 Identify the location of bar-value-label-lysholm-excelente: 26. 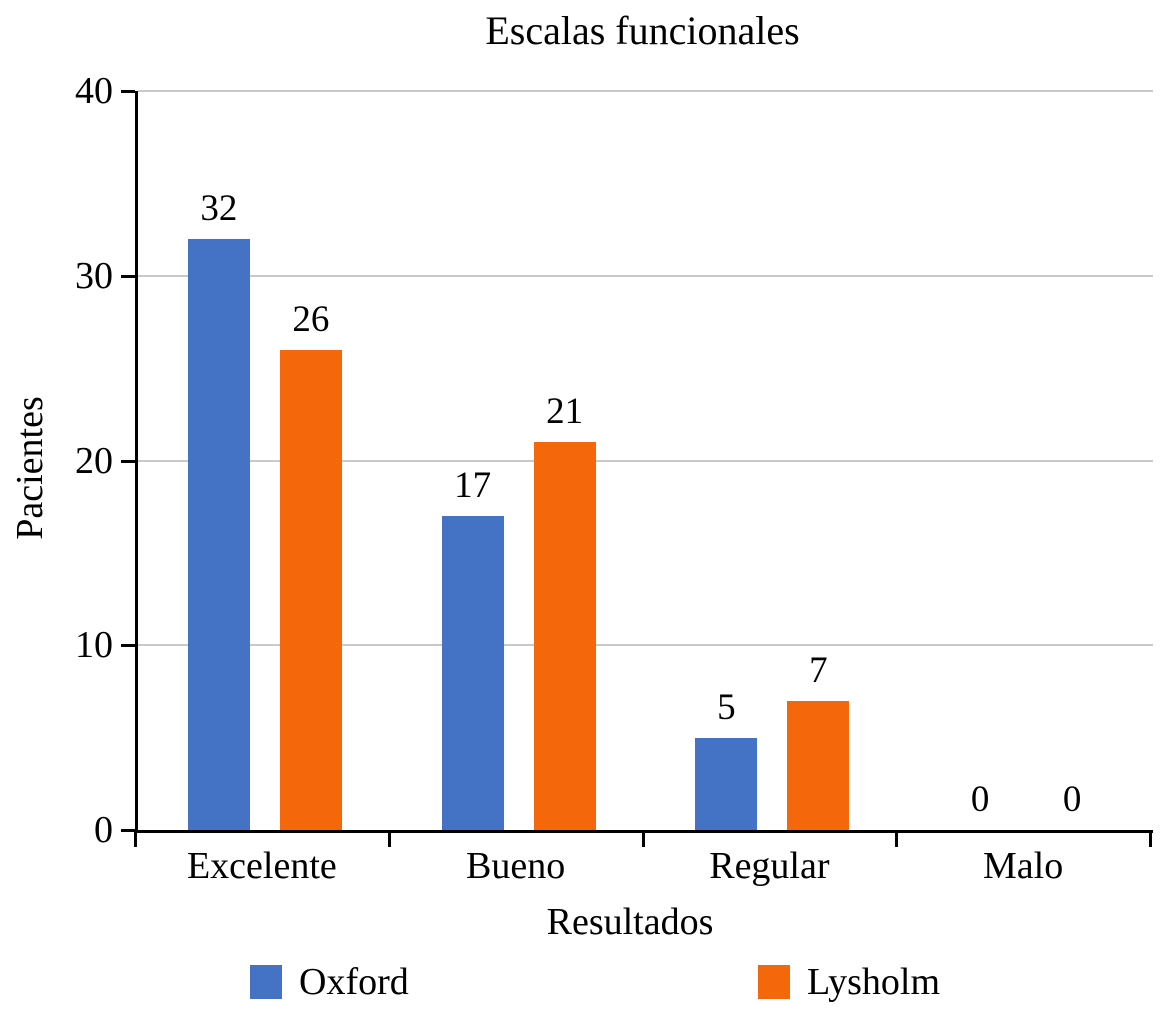
(311, 319).